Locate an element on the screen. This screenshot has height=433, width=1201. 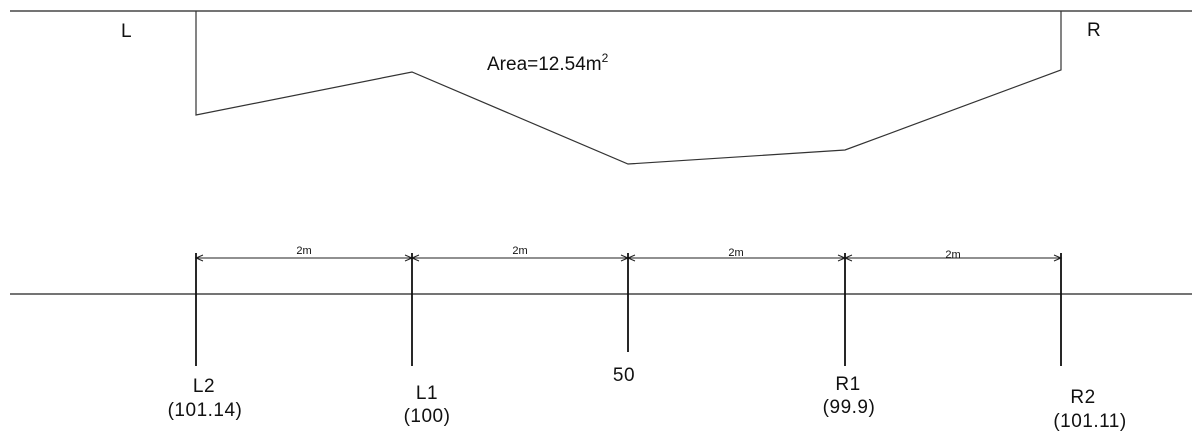
area-text: Area=12.54m is located at coordinates (544, 64).